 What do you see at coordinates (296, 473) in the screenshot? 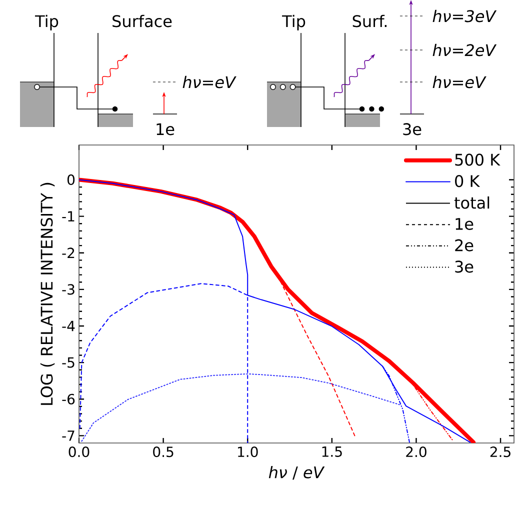
I see `x-axis-title: hν / eV` at bounding box center [296, 473].